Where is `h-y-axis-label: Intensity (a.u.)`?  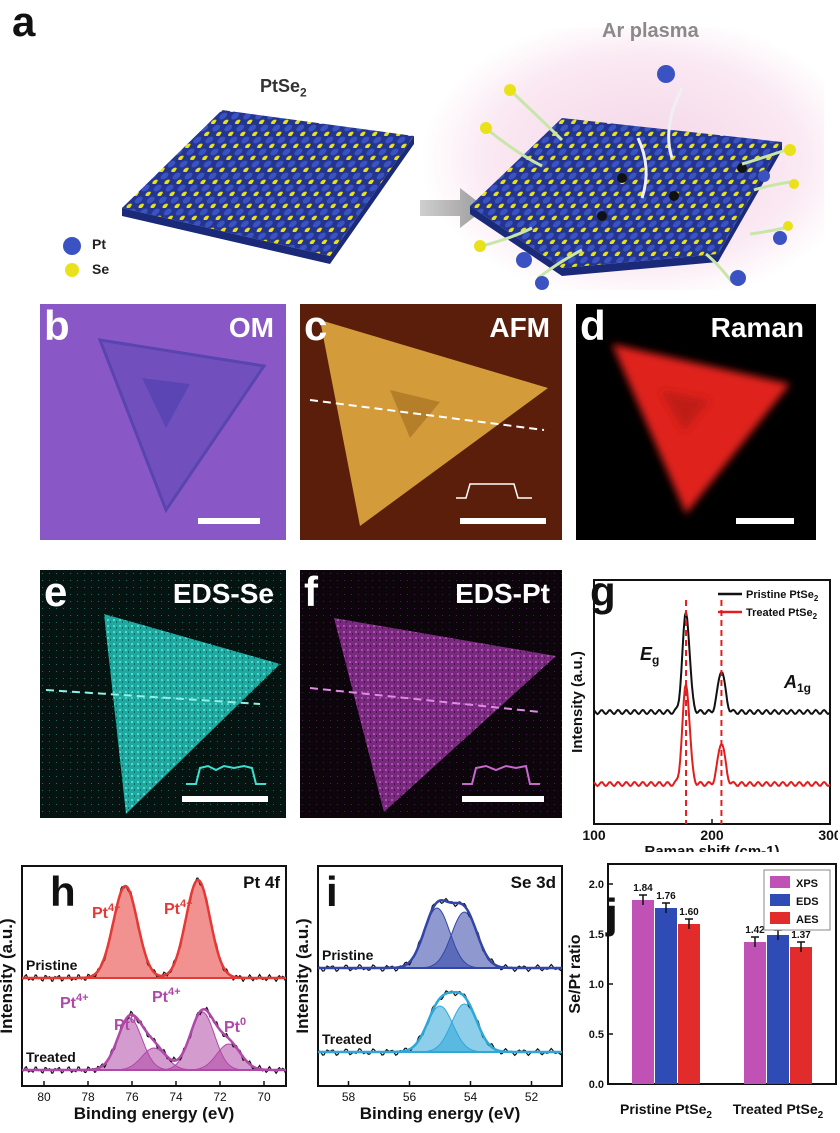
h-y-axis-label: Intensity (a.u.) is located at coordinates (8, 975).